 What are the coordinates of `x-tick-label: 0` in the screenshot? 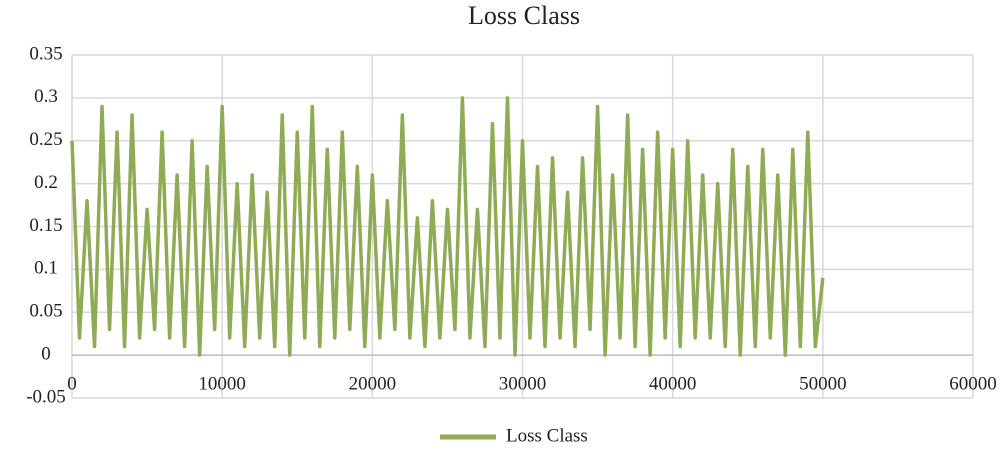 It's located at (72, 383).